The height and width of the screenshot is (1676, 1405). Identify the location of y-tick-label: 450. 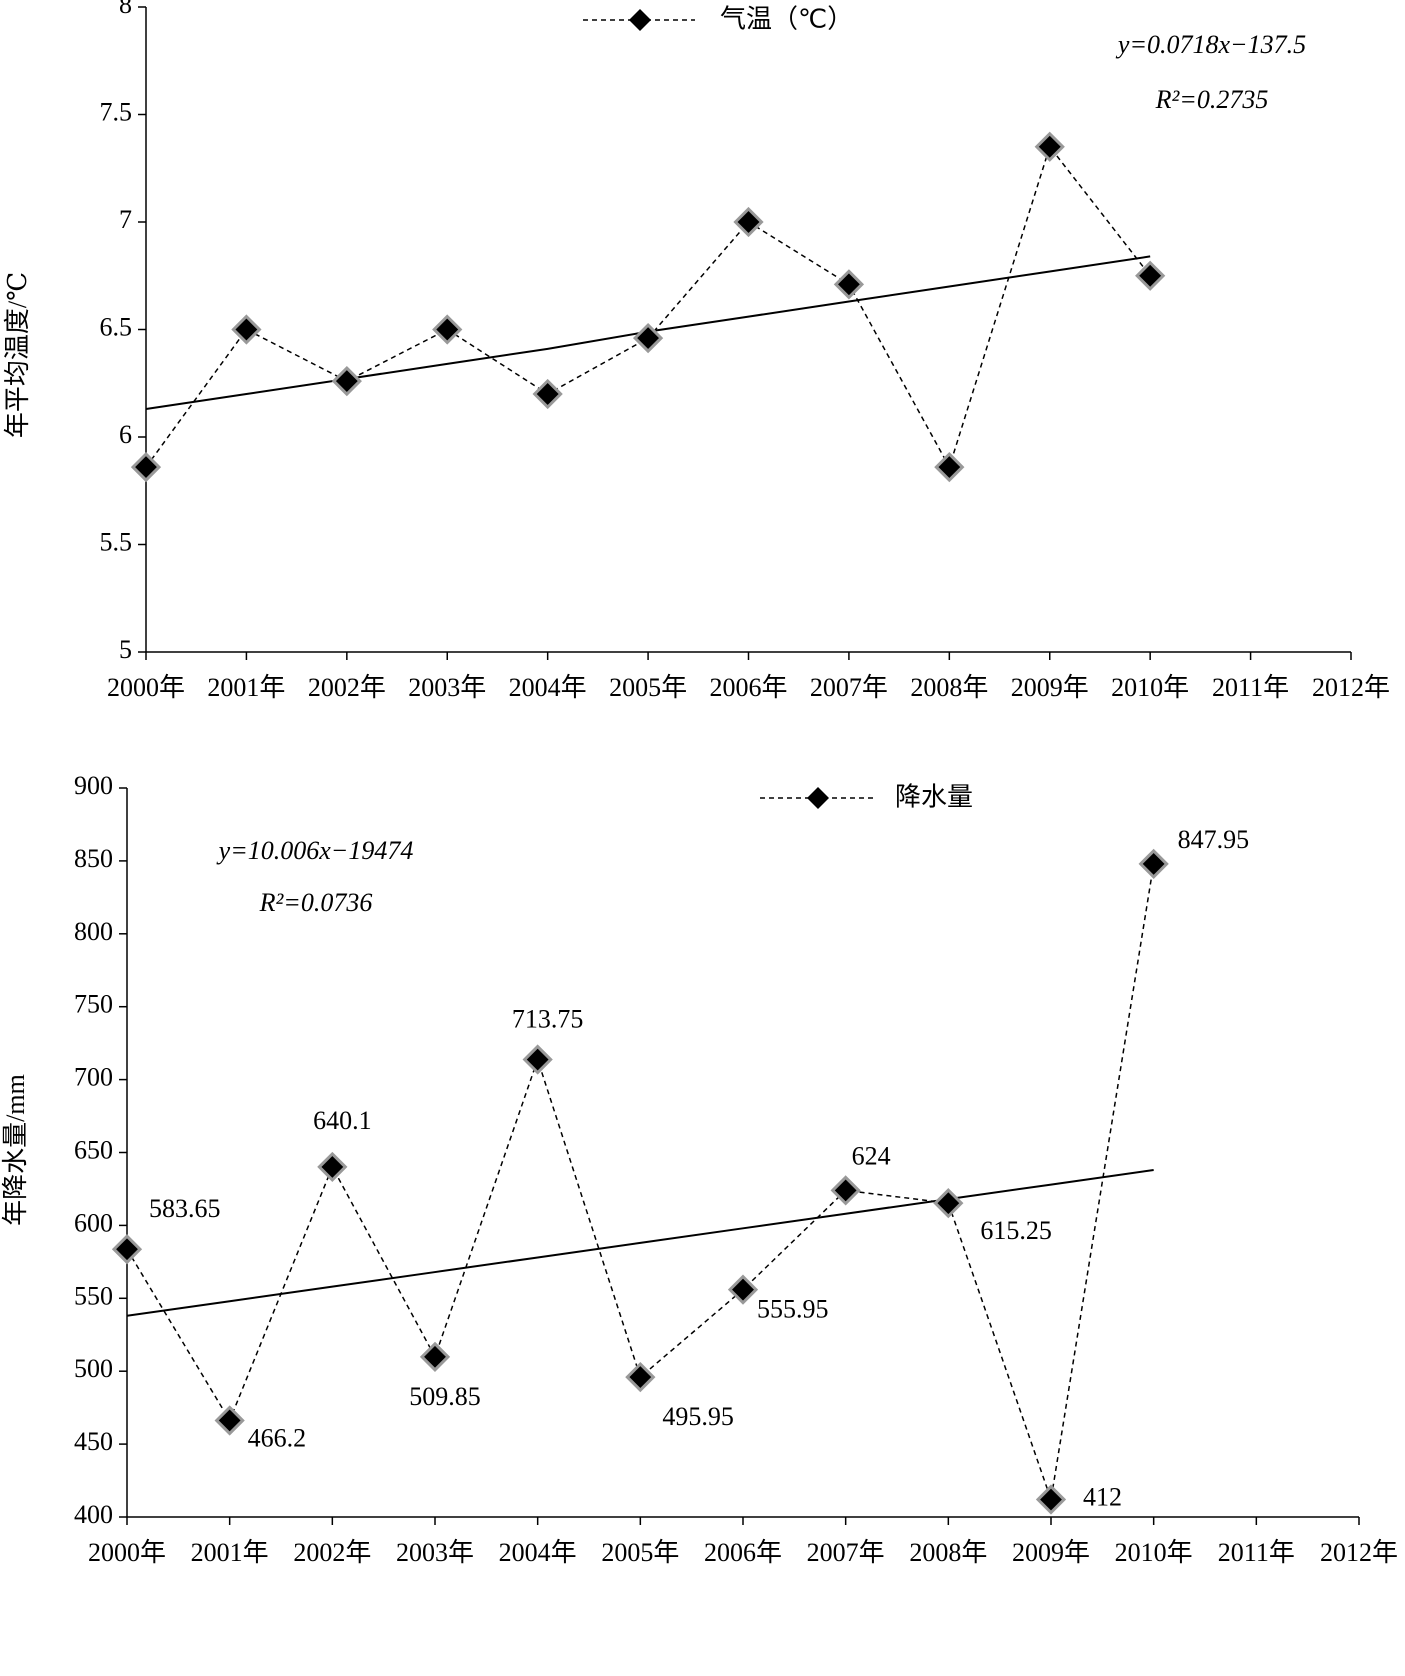
(93, 1441).